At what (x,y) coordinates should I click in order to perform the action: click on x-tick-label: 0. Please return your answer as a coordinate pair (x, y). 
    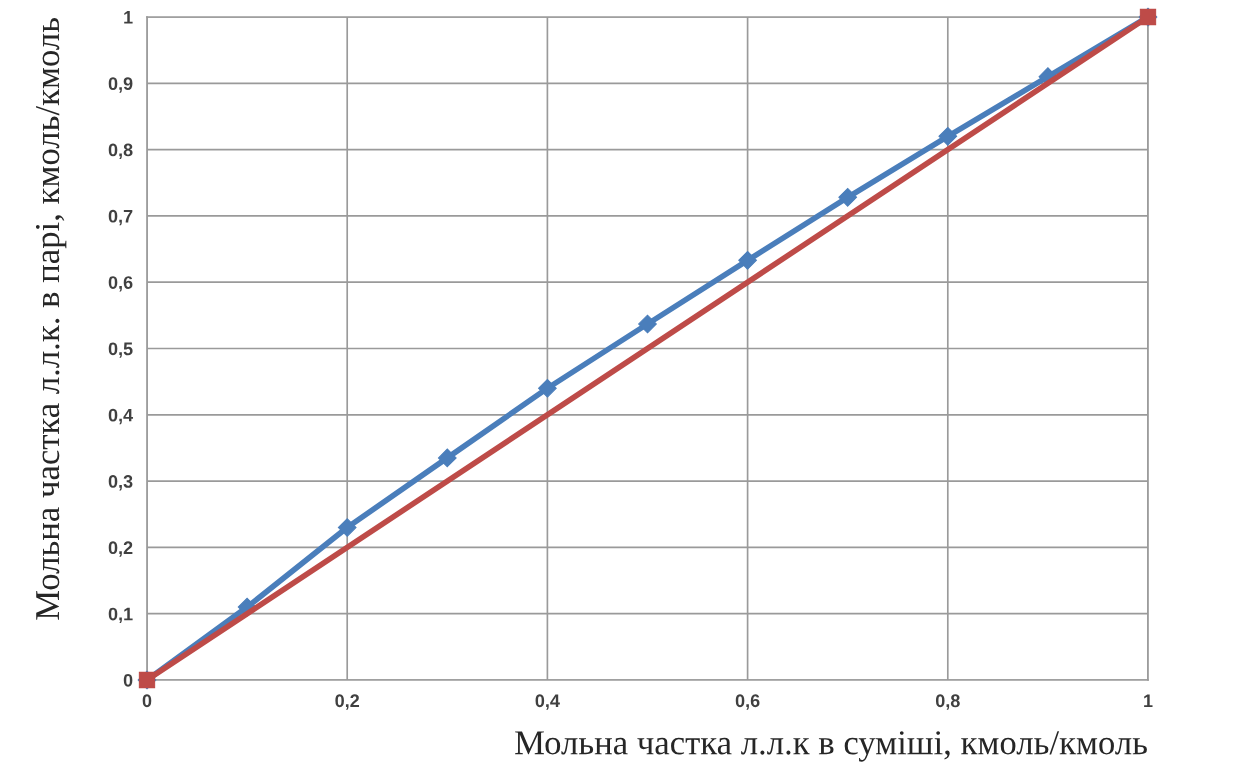
    Looking at the image, I should click on (147, 701).